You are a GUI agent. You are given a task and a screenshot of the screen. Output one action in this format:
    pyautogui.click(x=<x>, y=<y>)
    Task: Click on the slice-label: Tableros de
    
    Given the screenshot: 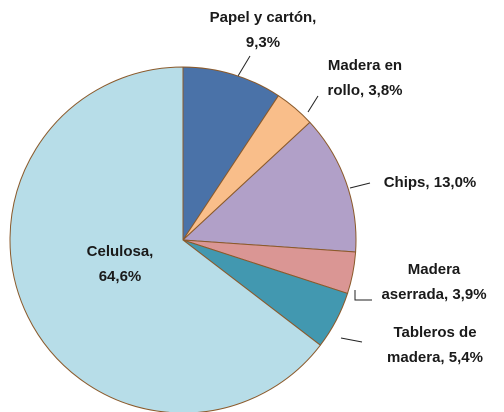 What is the action you would take?
    pyautogui.click(x=434, y=332)
    